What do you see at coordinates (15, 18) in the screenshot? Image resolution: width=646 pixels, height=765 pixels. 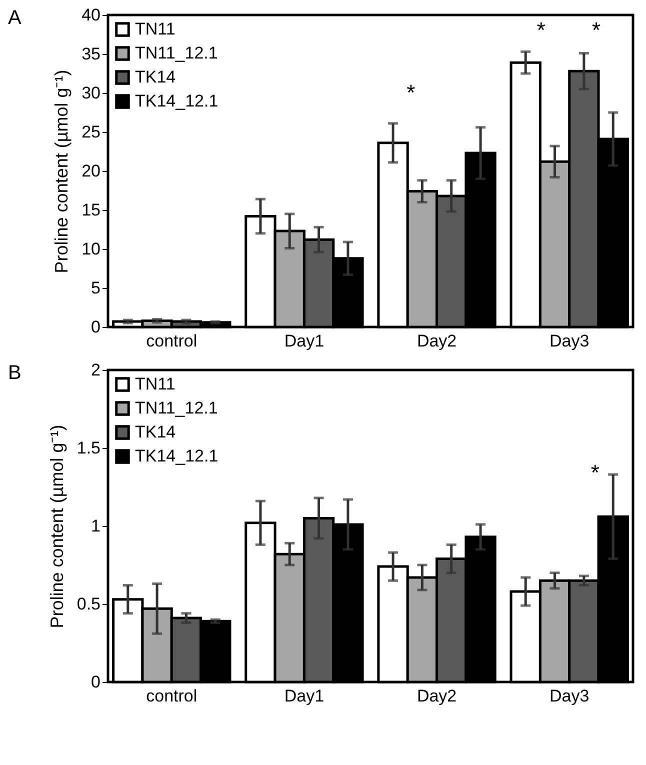 I see `chart-title: A` at bounding box center [15, 18].